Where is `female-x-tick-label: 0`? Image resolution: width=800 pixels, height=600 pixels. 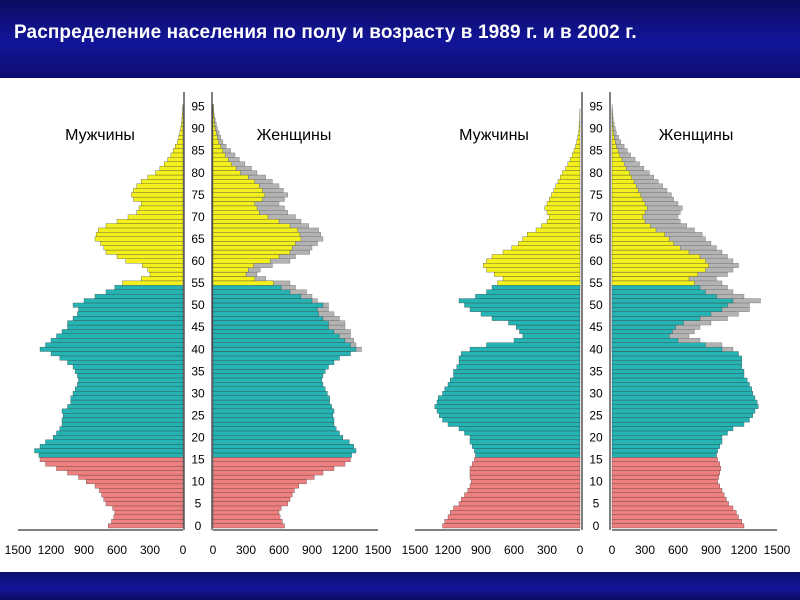
female-x-tick-label: 0 is located at coordinates (612, 550).